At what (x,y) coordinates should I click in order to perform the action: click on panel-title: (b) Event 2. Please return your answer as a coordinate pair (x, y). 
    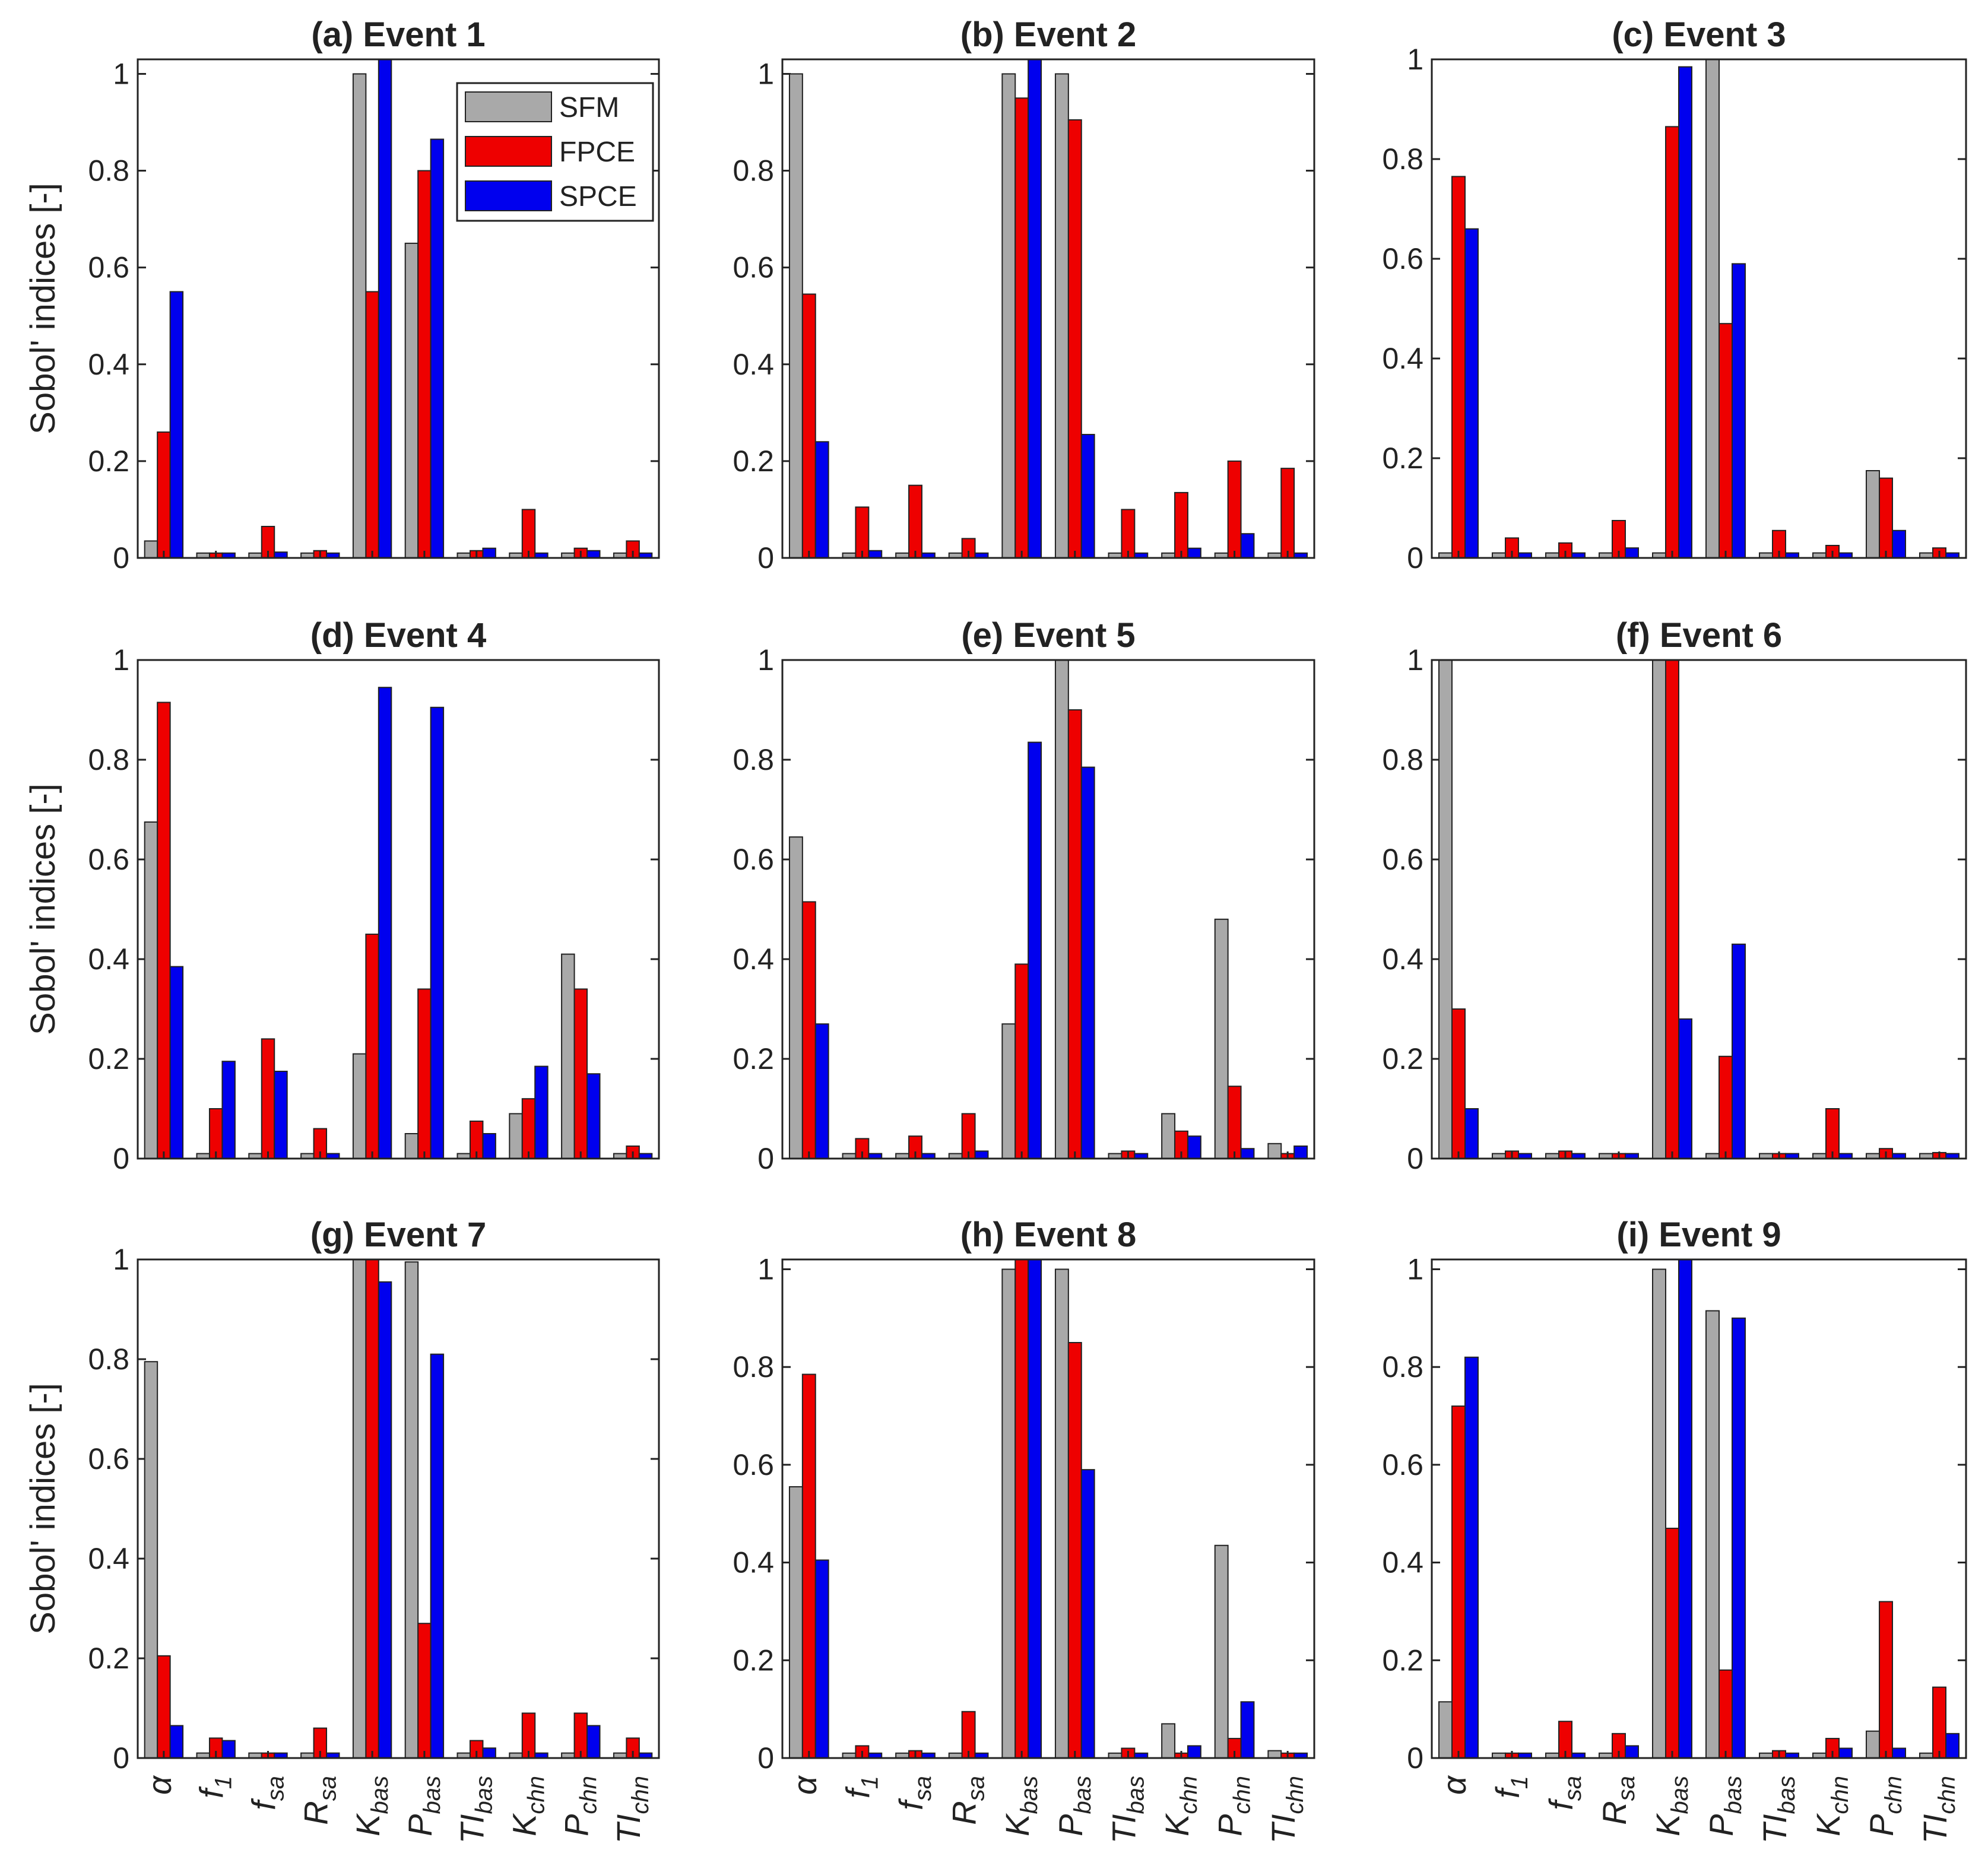
    Looking at the image, I should click on (1048, 34).